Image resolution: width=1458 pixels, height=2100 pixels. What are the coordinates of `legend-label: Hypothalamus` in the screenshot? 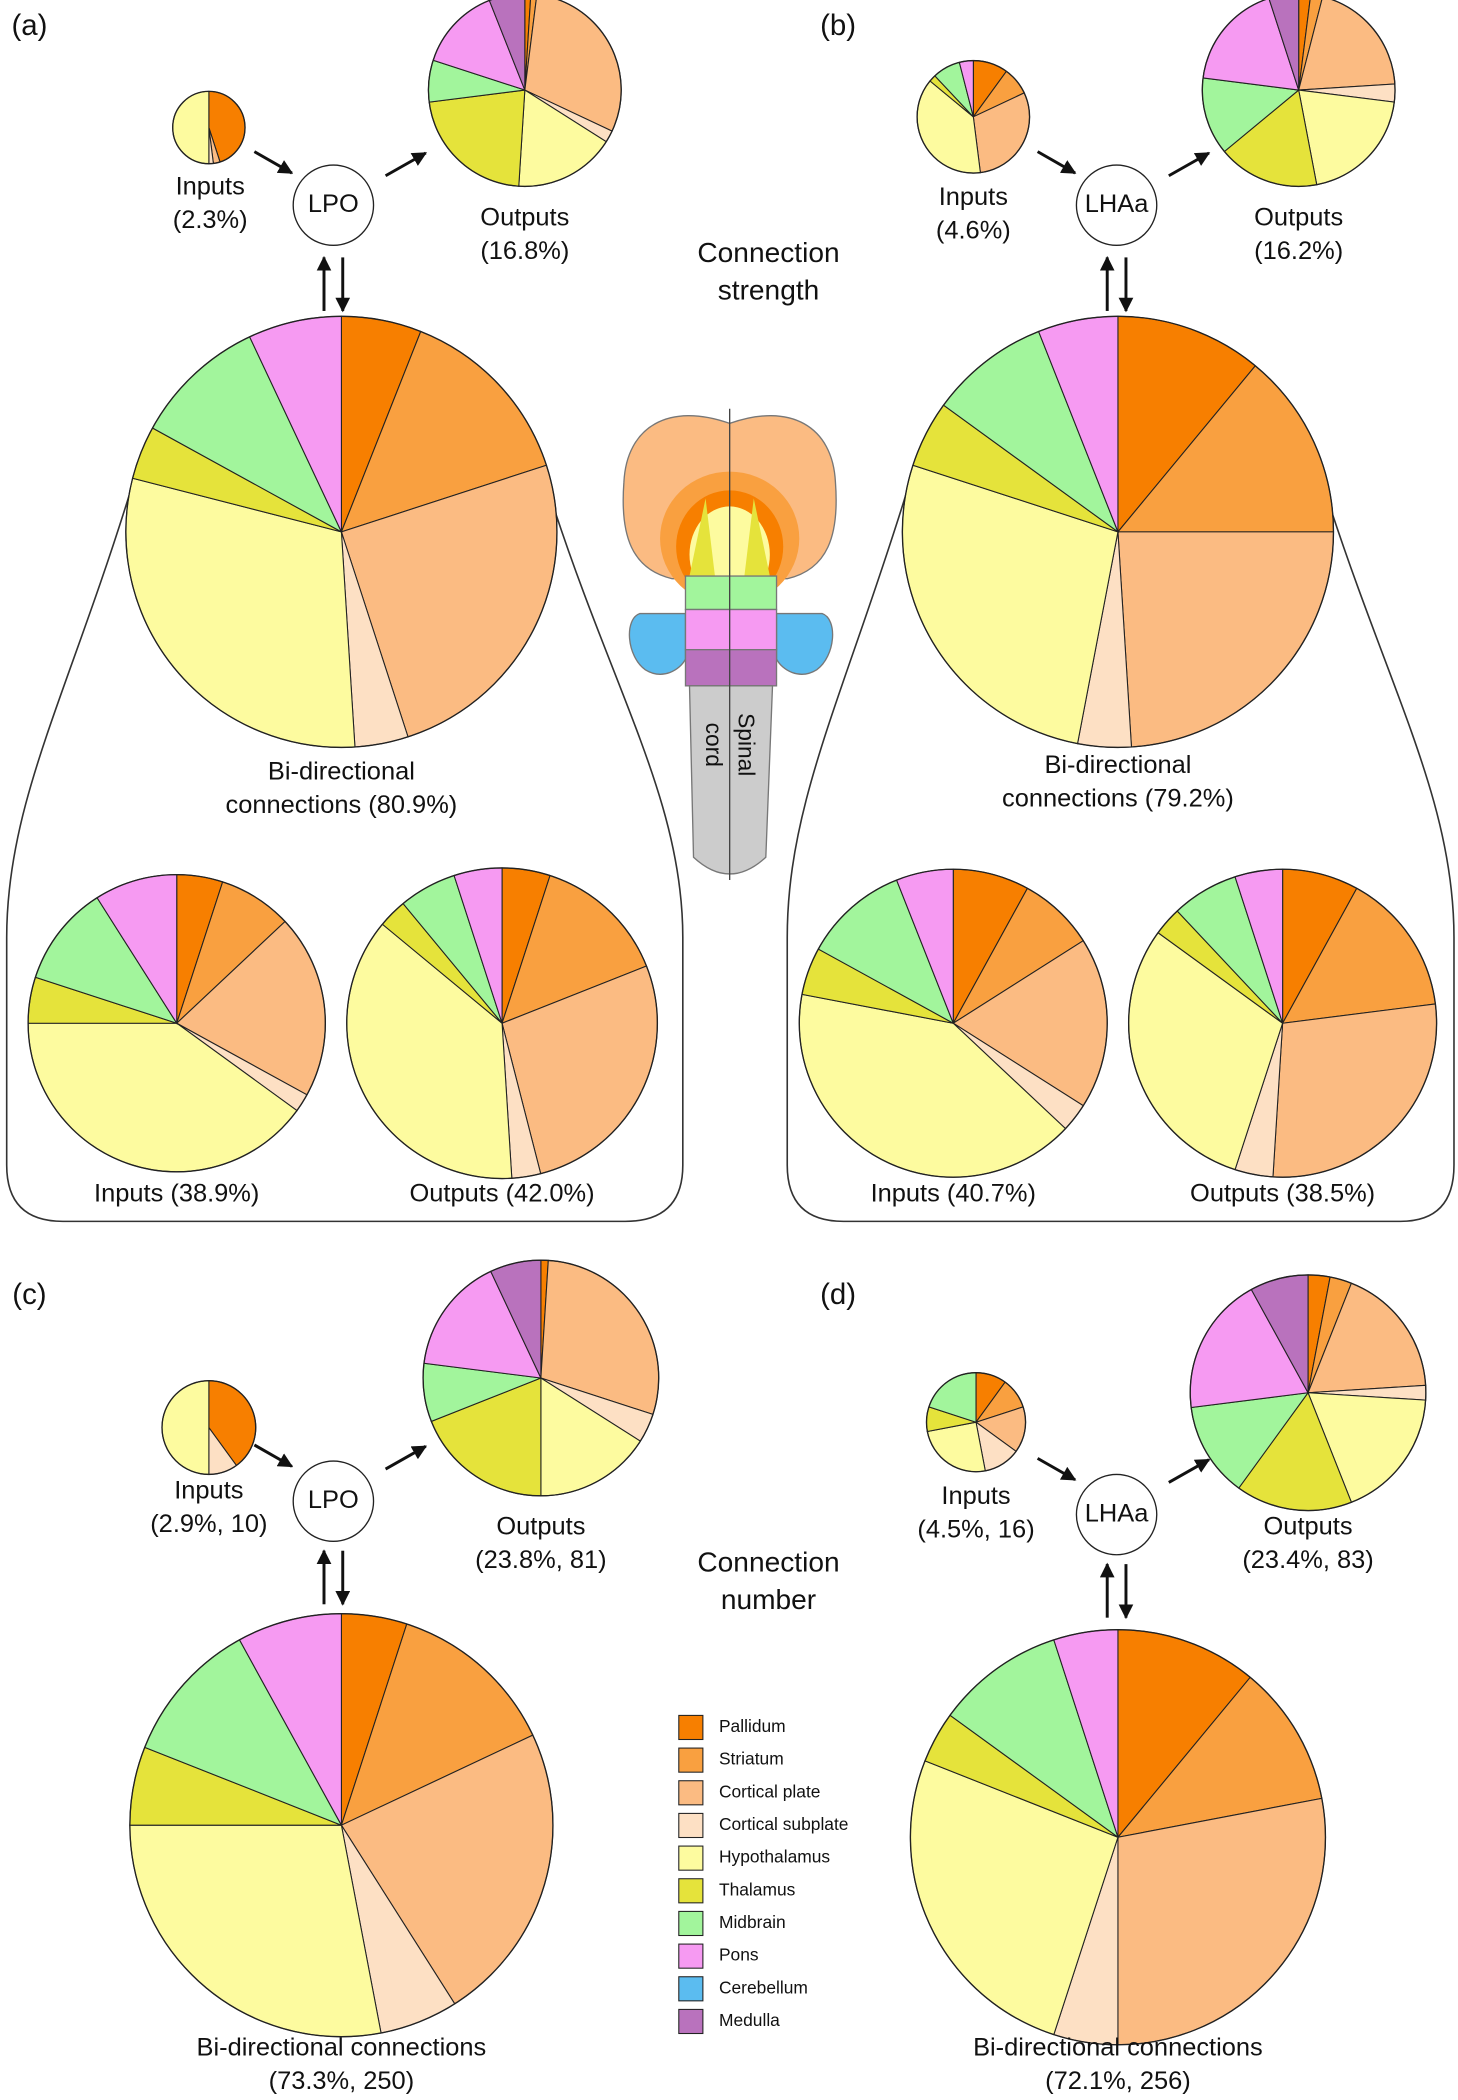 It's located at (774, 1857).